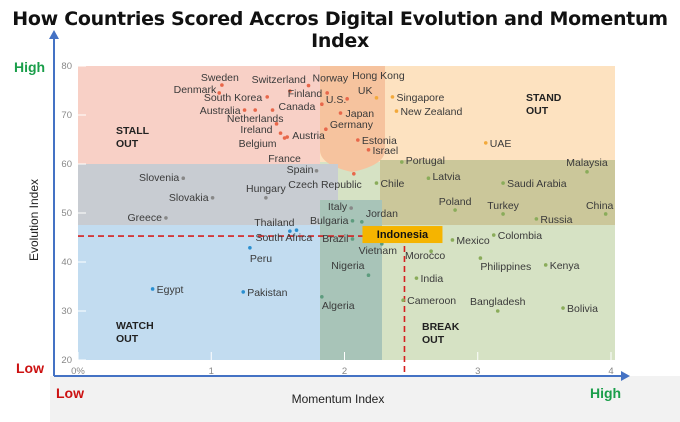  What do you see at coordinates (605, 393) in the screenshot?
I see `x-high-label: High` at bounding box center [605, 393].